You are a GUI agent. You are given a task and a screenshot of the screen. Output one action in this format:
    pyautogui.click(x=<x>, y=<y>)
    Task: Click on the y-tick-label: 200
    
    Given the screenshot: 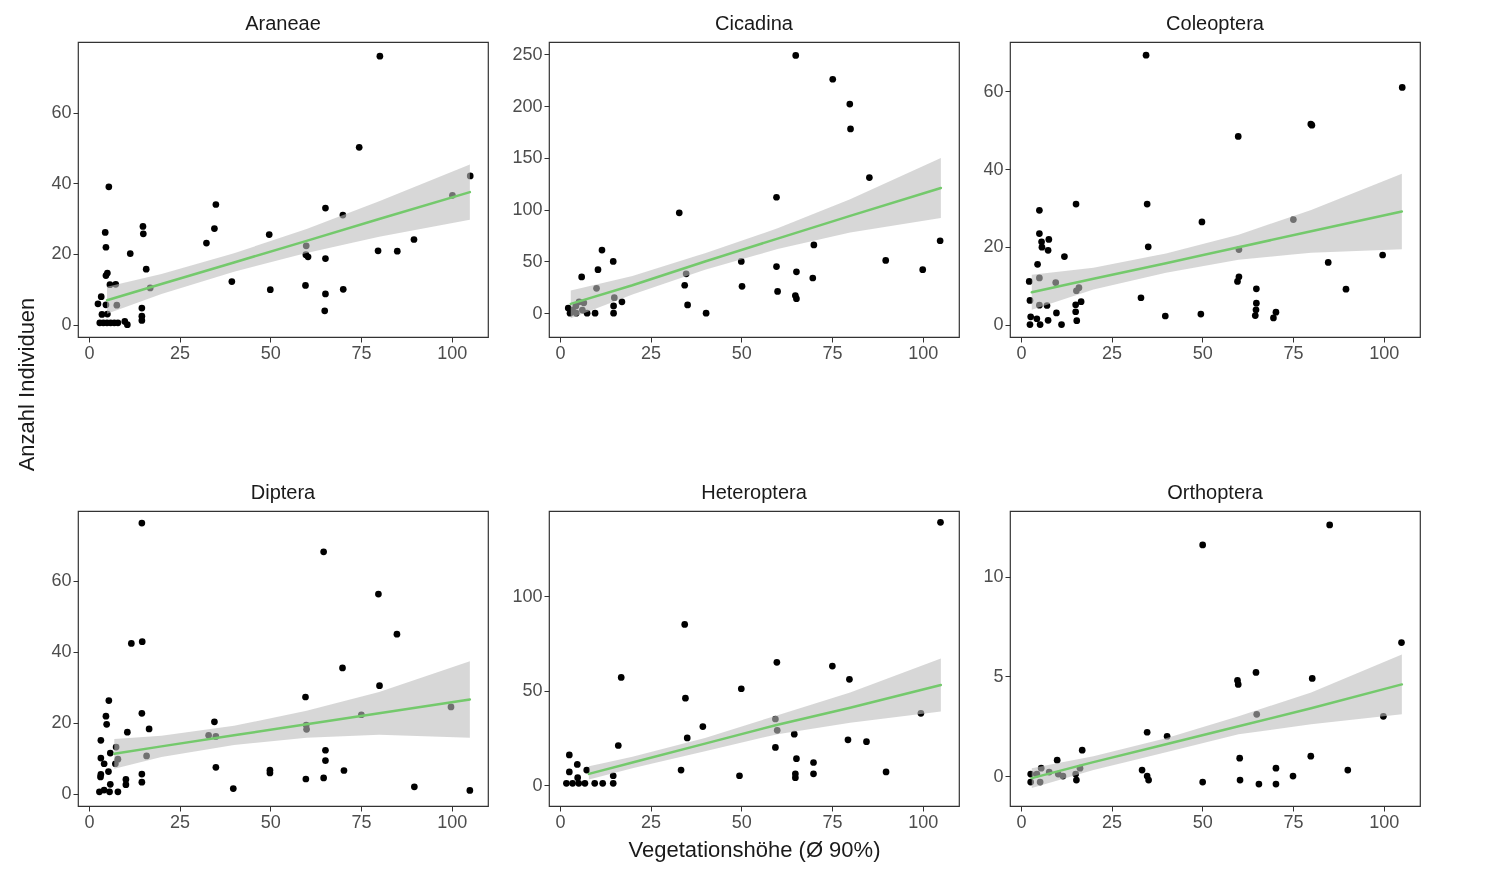 What is the action you would take?
    pyautogui.click(x=527, y=105)
    